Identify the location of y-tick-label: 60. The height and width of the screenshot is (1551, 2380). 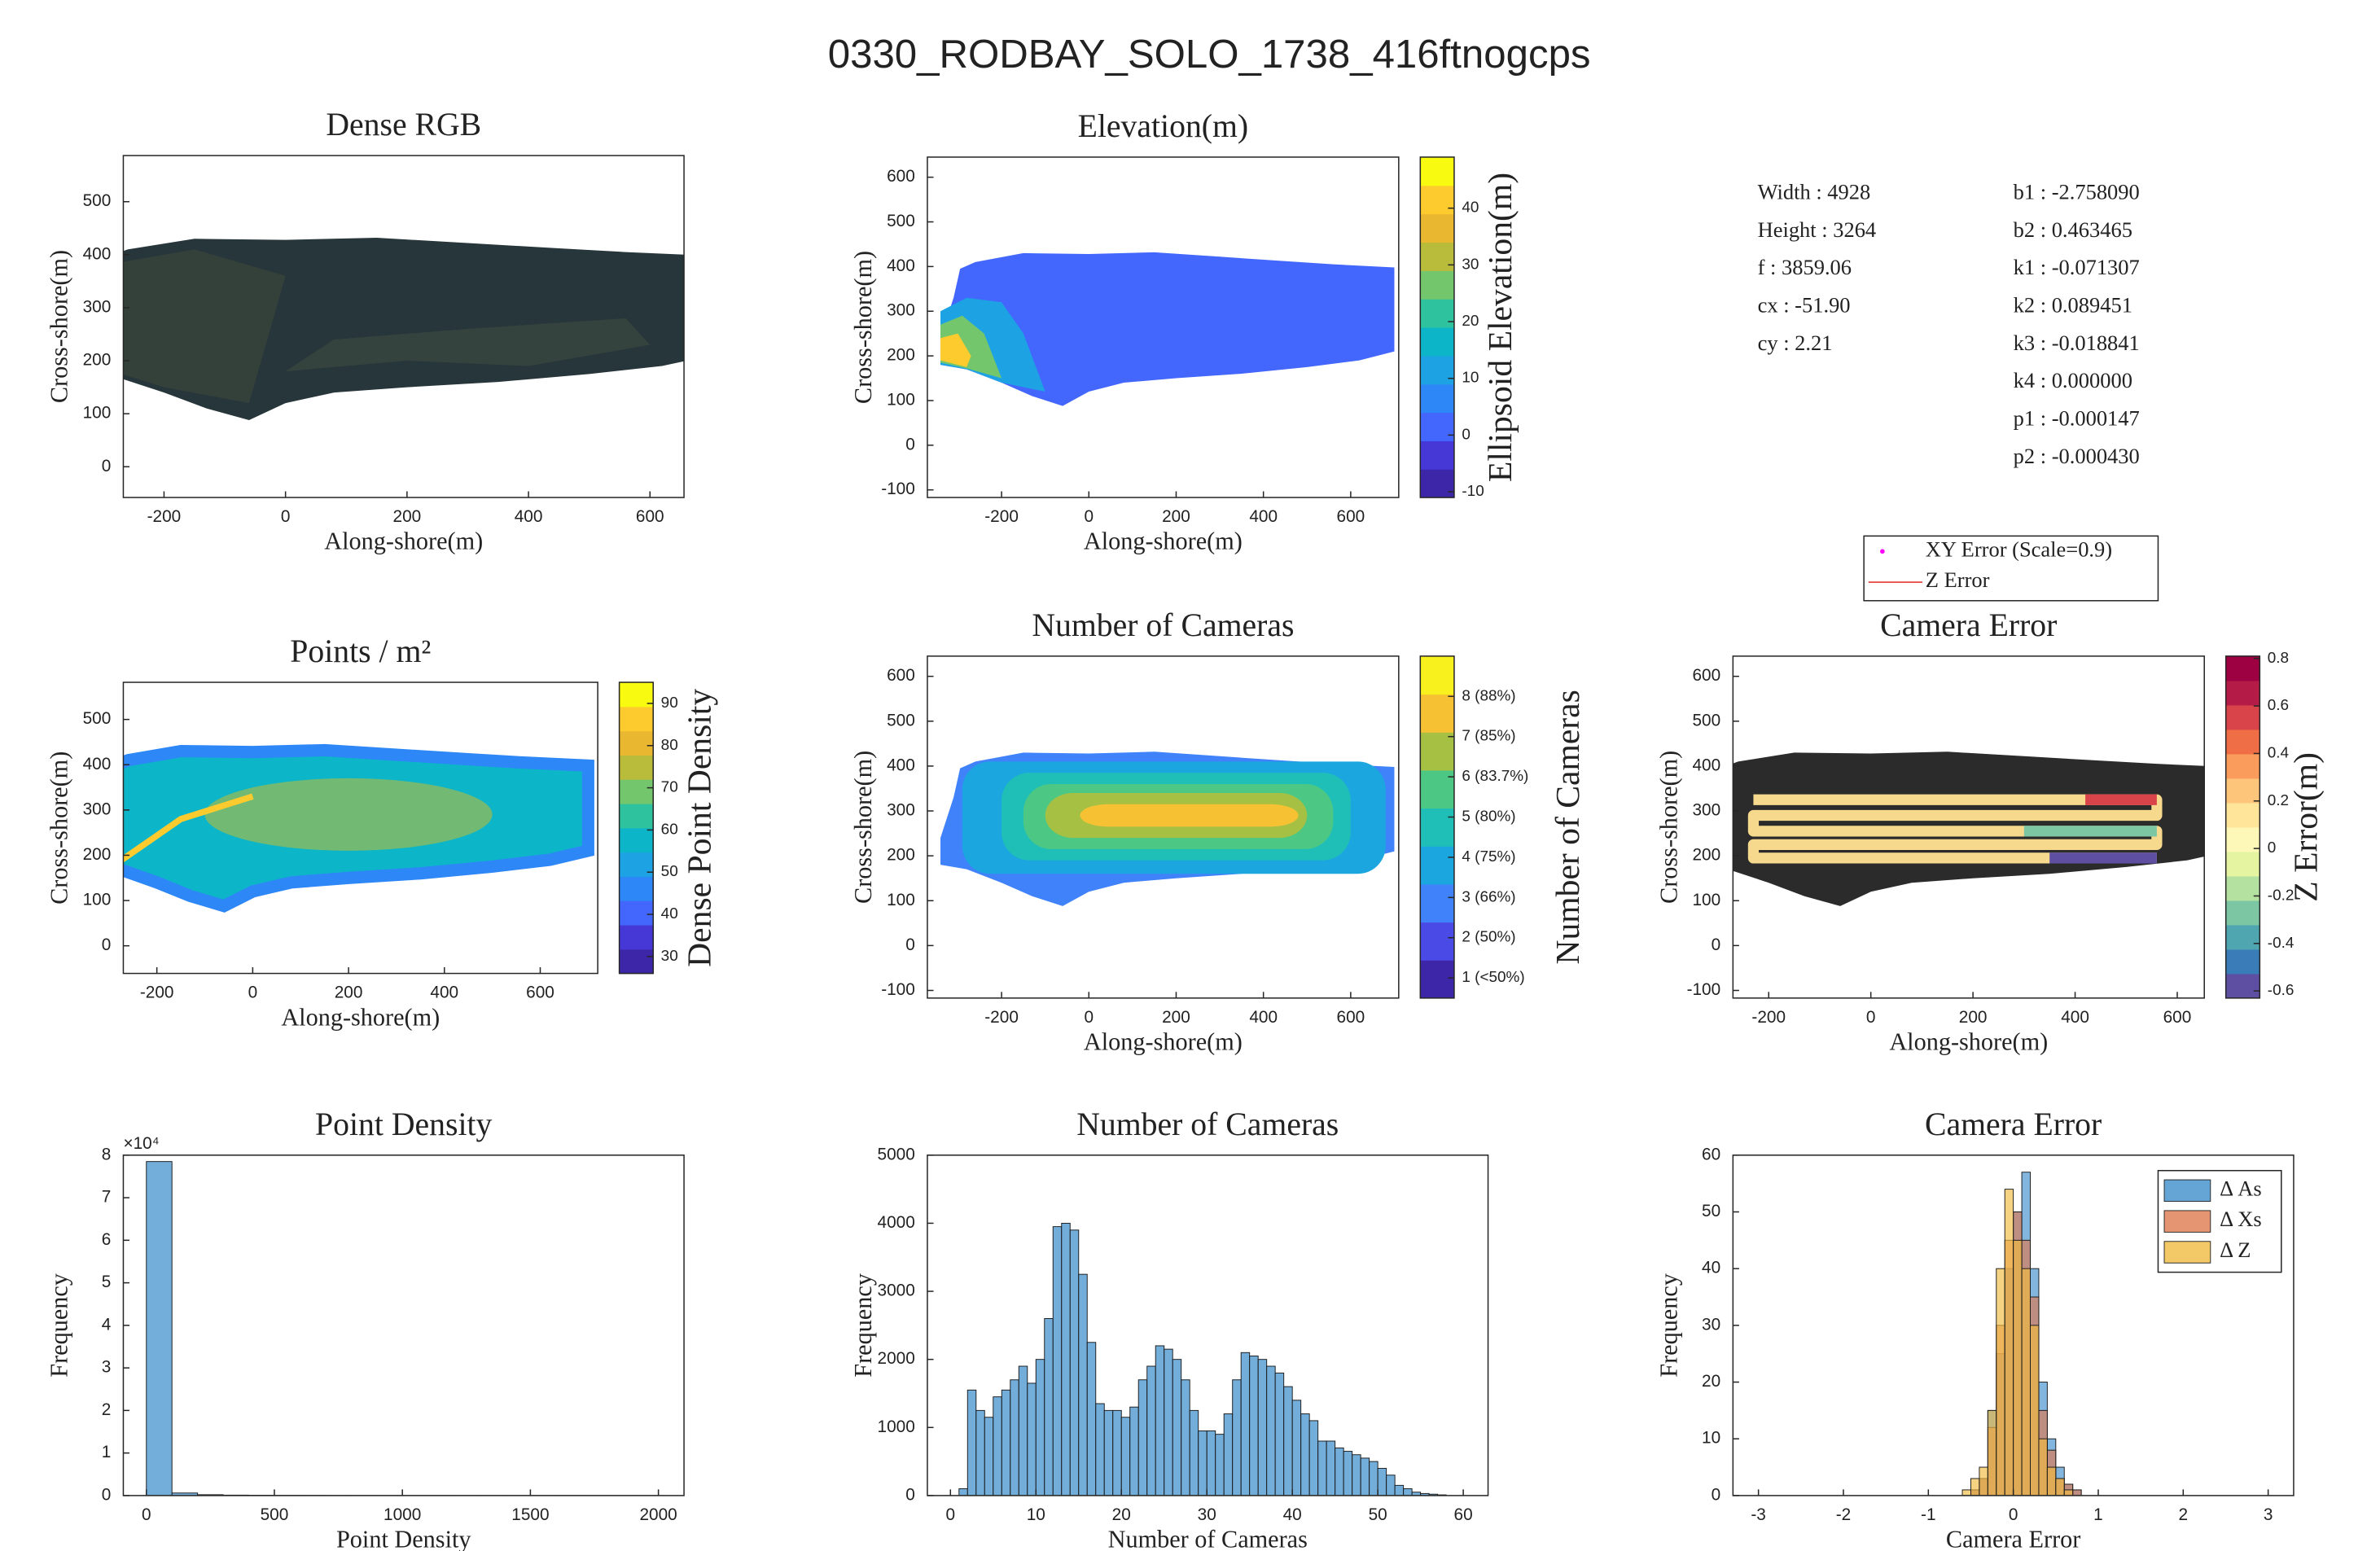
(1711, 1154).